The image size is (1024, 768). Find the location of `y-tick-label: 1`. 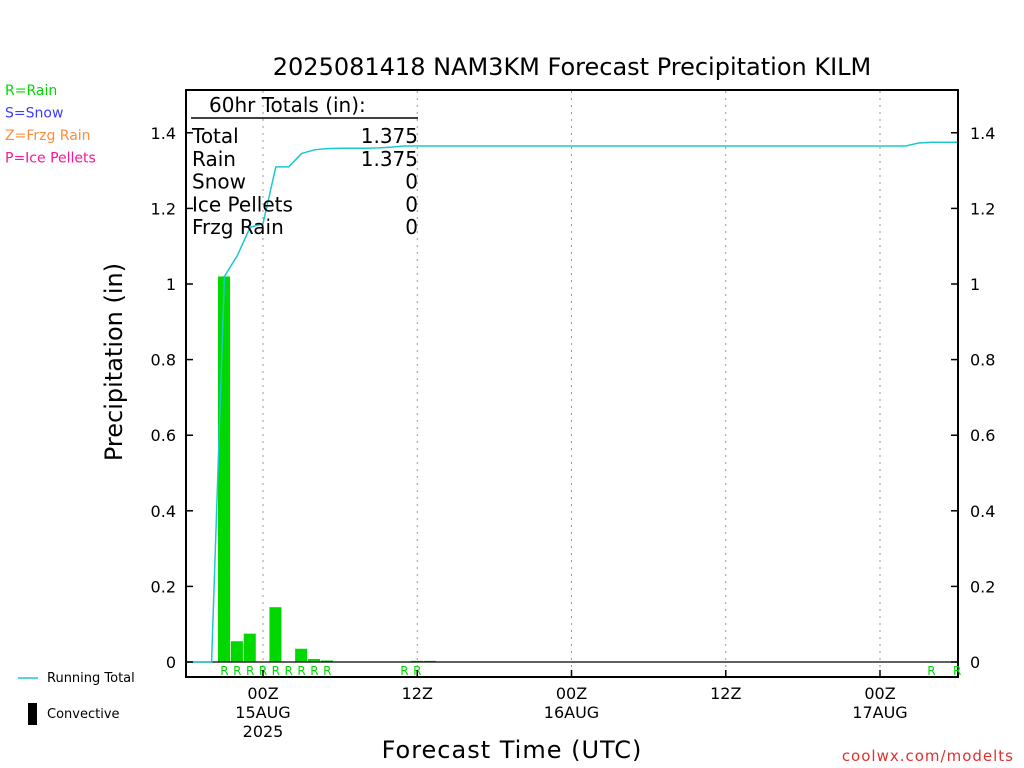

y-tick-label: 1 is located at coordinates (171, 284).